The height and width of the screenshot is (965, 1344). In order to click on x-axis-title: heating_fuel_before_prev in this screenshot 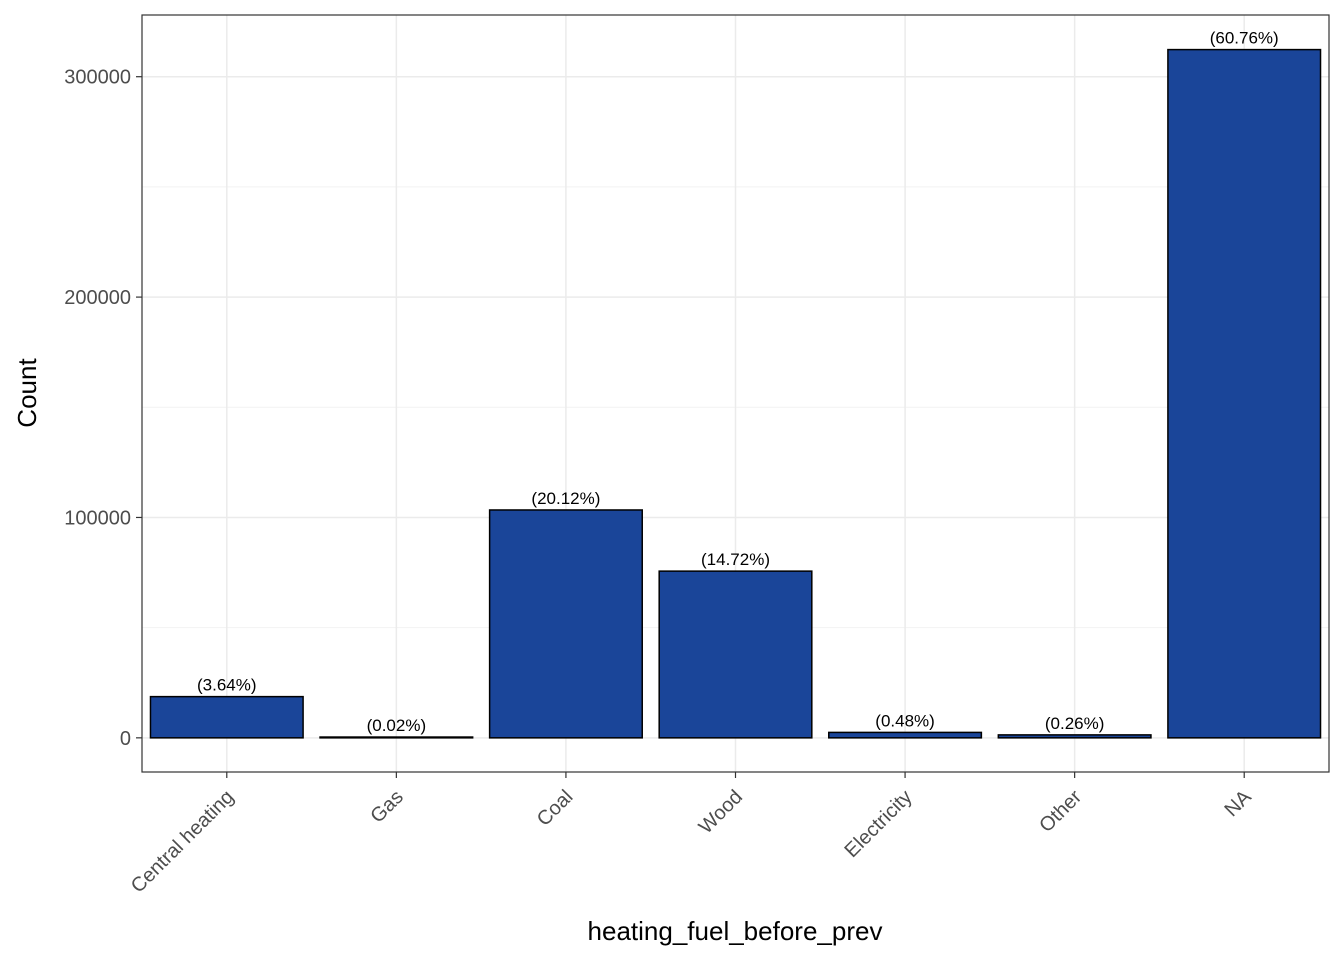, I will do `click(735, 931)`.